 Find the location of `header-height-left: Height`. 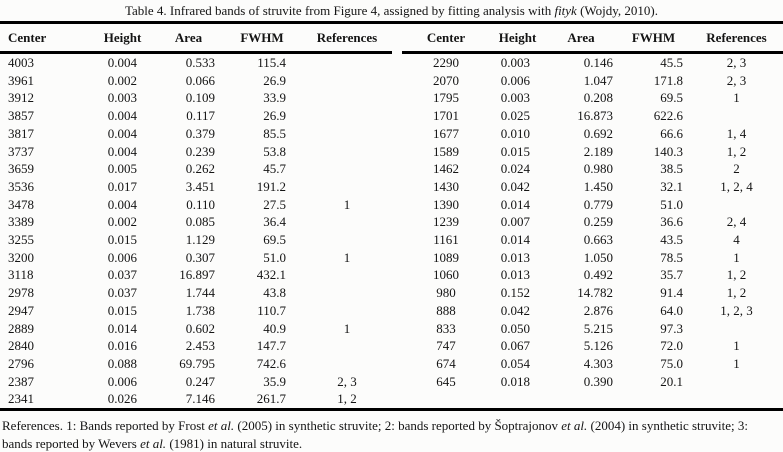

header-height-left: Height is located at coordinates (122, 39).